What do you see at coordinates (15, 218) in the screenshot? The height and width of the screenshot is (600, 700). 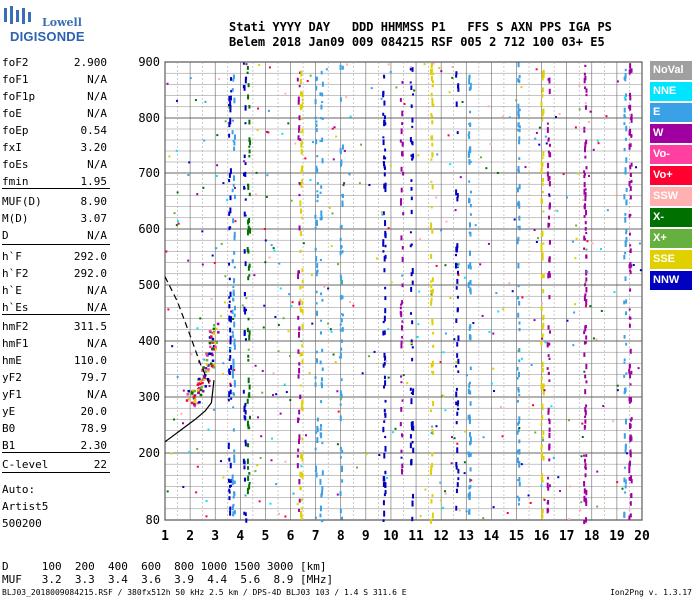 I see `param-label: M(D)` at bounding box center [15, 218].